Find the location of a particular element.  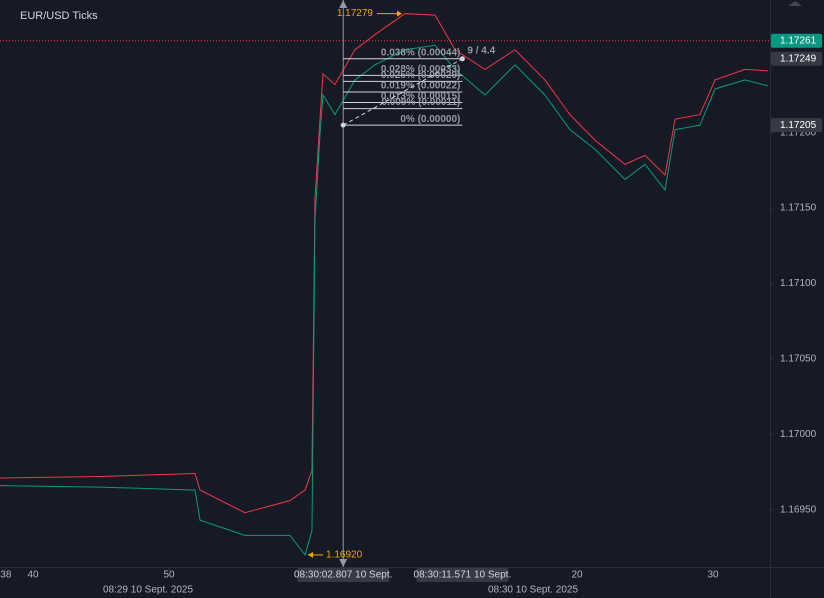

extreme-label: 1.16920 is located at coordinates (344, 555).